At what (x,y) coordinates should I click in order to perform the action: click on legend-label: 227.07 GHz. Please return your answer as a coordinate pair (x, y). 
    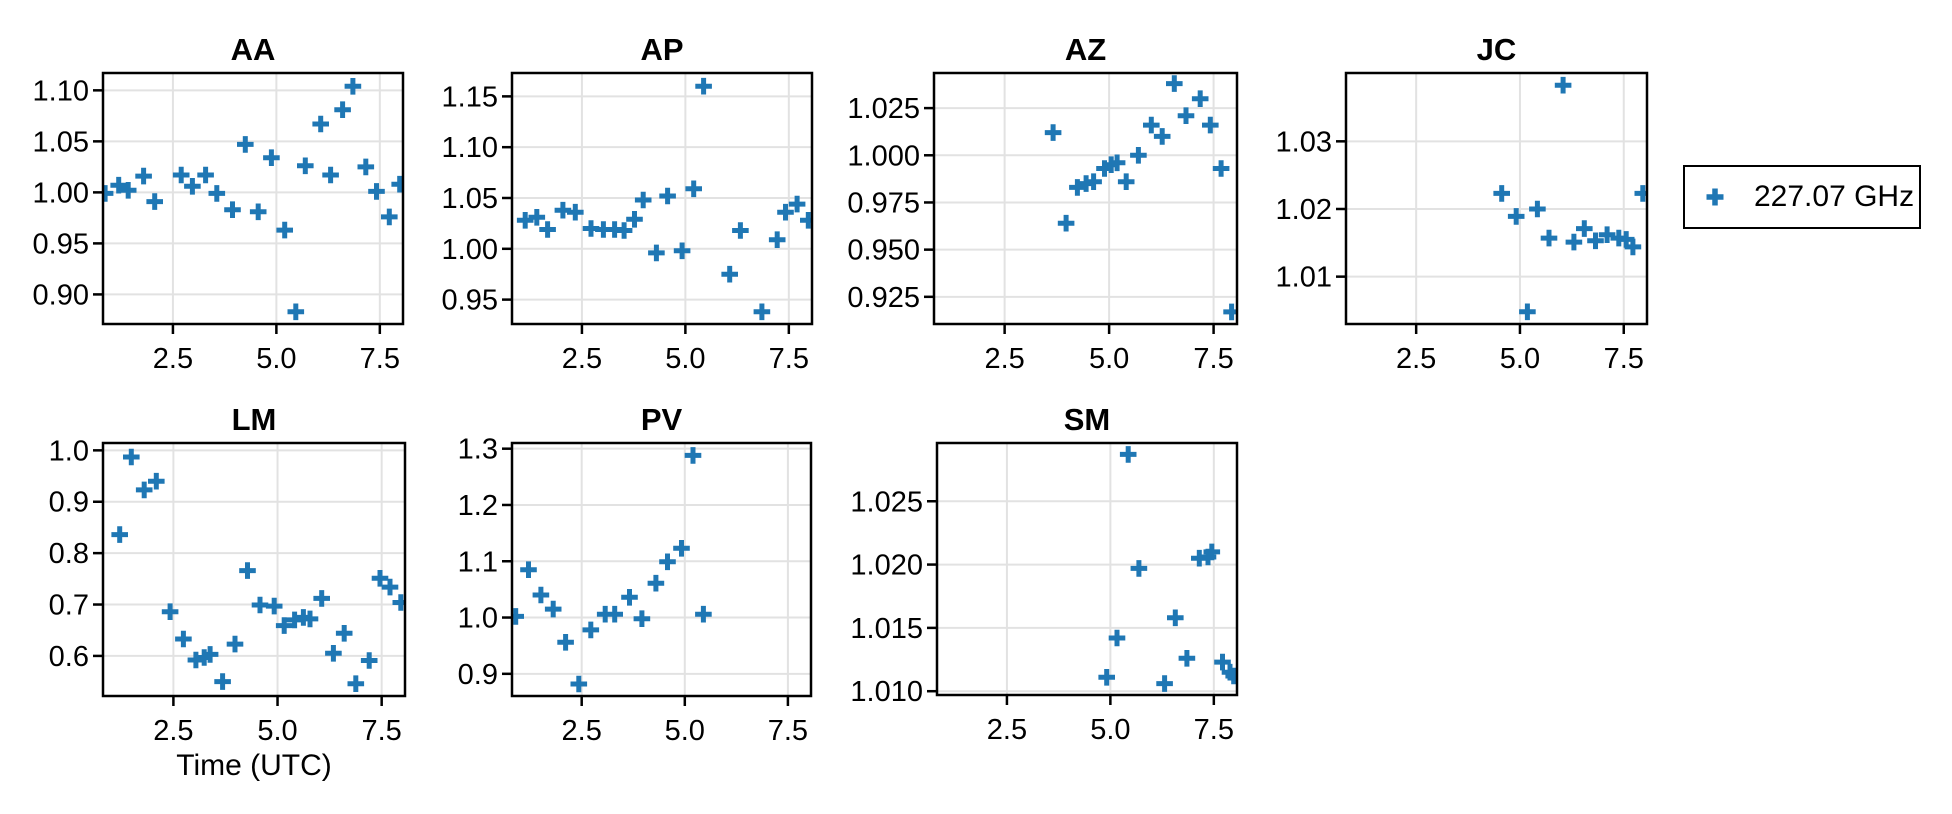
    Looking at the image, I should click on (1834, 196).